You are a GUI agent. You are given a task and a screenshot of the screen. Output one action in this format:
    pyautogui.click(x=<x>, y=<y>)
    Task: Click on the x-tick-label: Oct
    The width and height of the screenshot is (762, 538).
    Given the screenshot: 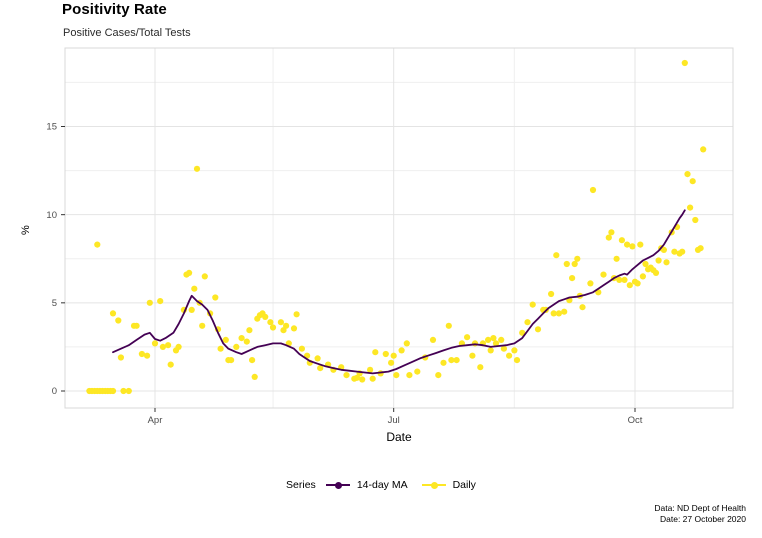 What is the action you would take?
    pyautogui.click(x=635, y=420)
    